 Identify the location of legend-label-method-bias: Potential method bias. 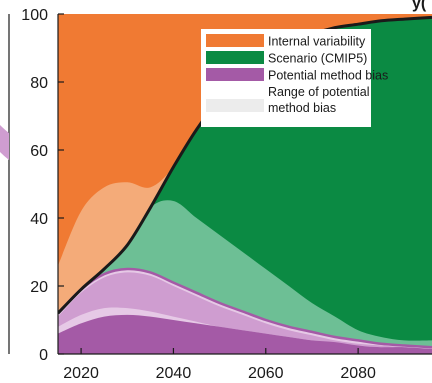
(328, 76).